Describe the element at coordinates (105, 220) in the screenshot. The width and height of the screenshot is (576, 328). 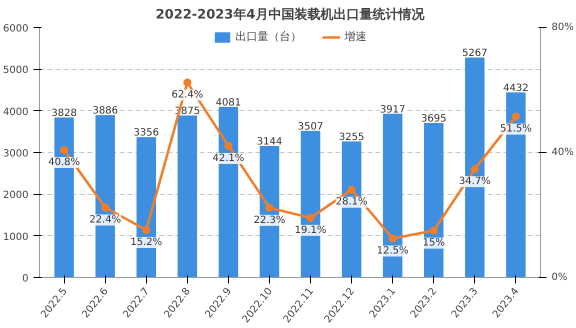
I see `data-label: 22.4%` at that location.